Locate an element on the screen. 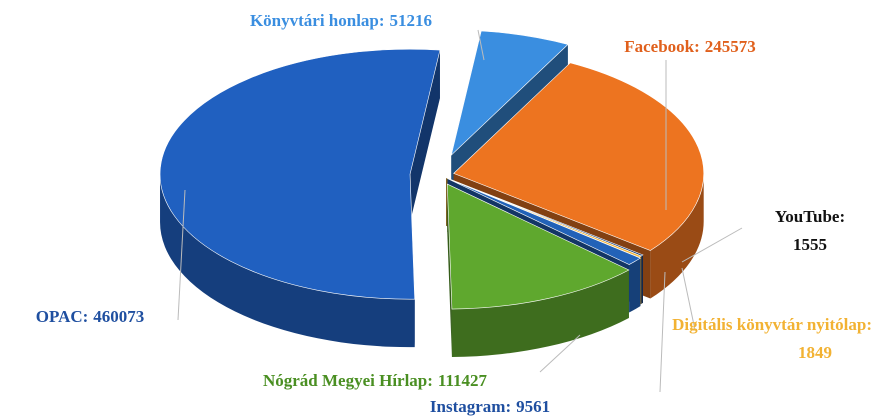 Image resolution: width=877 pixels, height=419 pixels. label-category: OPAC: is located at coordinates (62, 316).